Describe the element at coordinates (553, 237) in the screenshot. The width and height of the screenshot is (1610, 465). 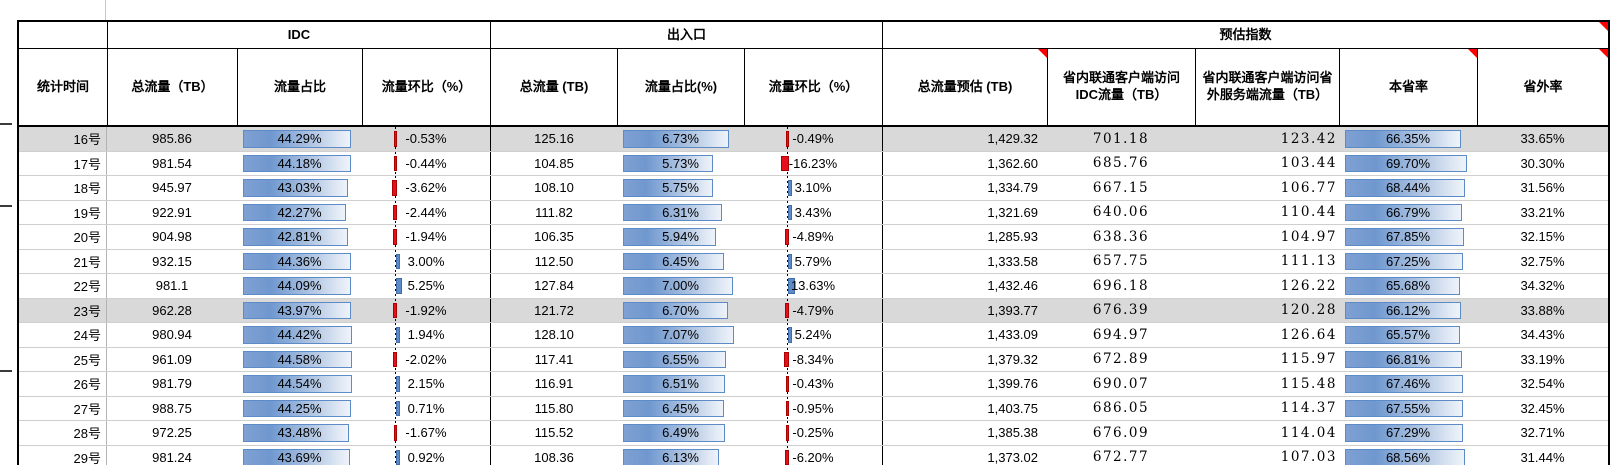
I see `cell-ee-total: 106.35` at that location.